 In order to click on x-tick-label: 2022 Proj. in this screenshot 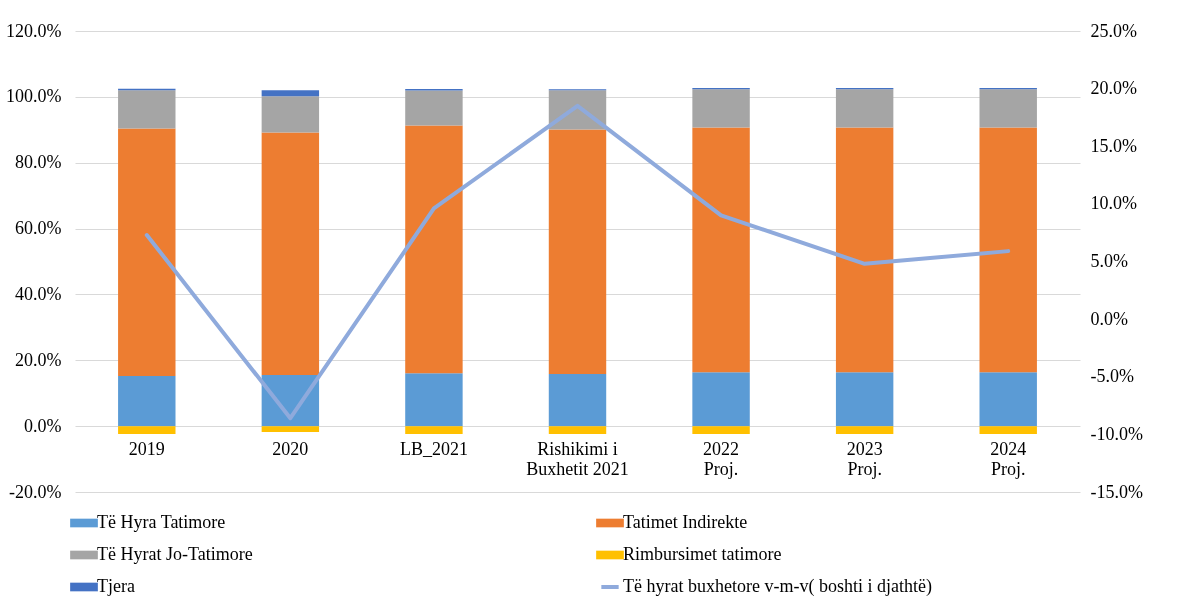, I will do `click(721, 458)`.